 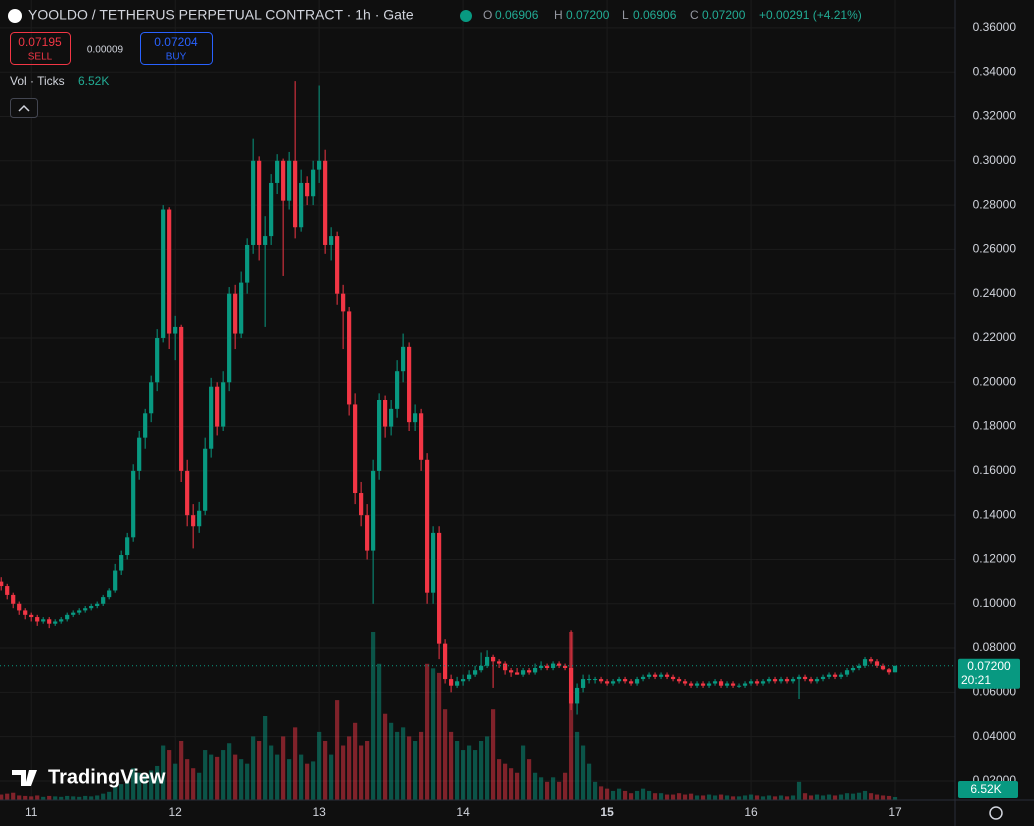 I want to click on x-tick-label: 17, so click(x=895, y=812).